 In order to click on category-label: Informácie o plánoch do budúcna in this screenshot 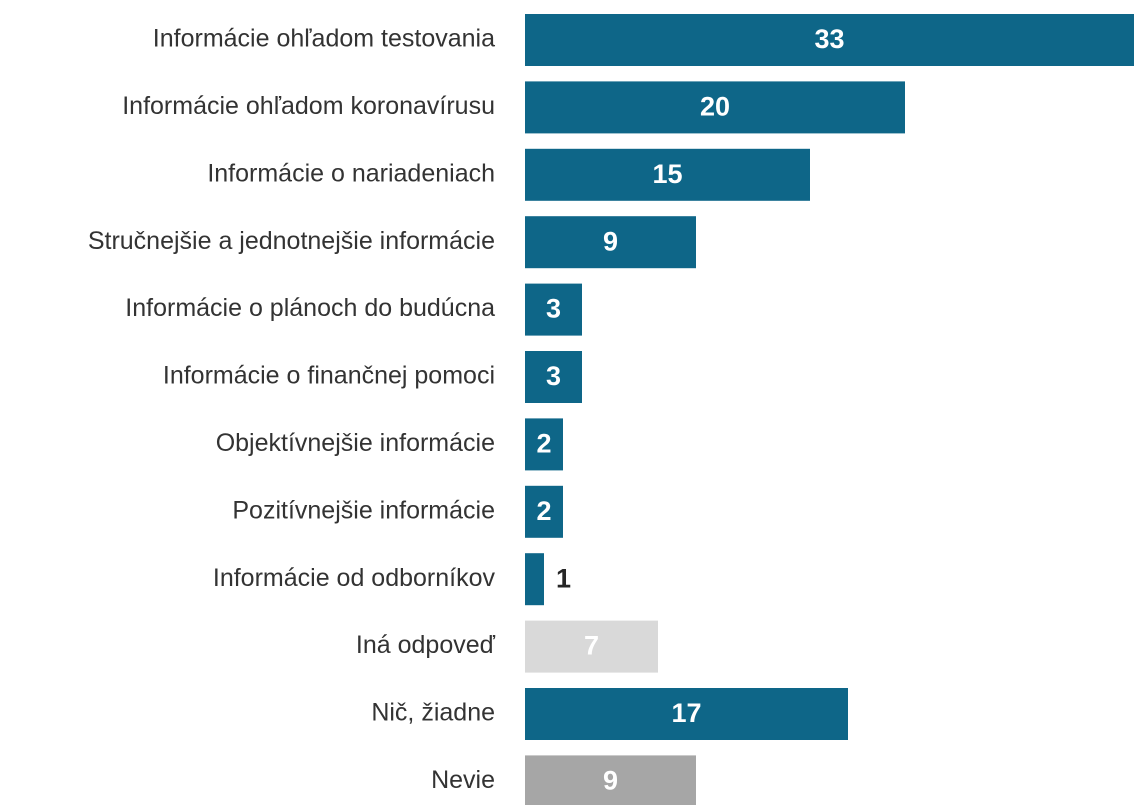, I will do `click(310, 308)`.